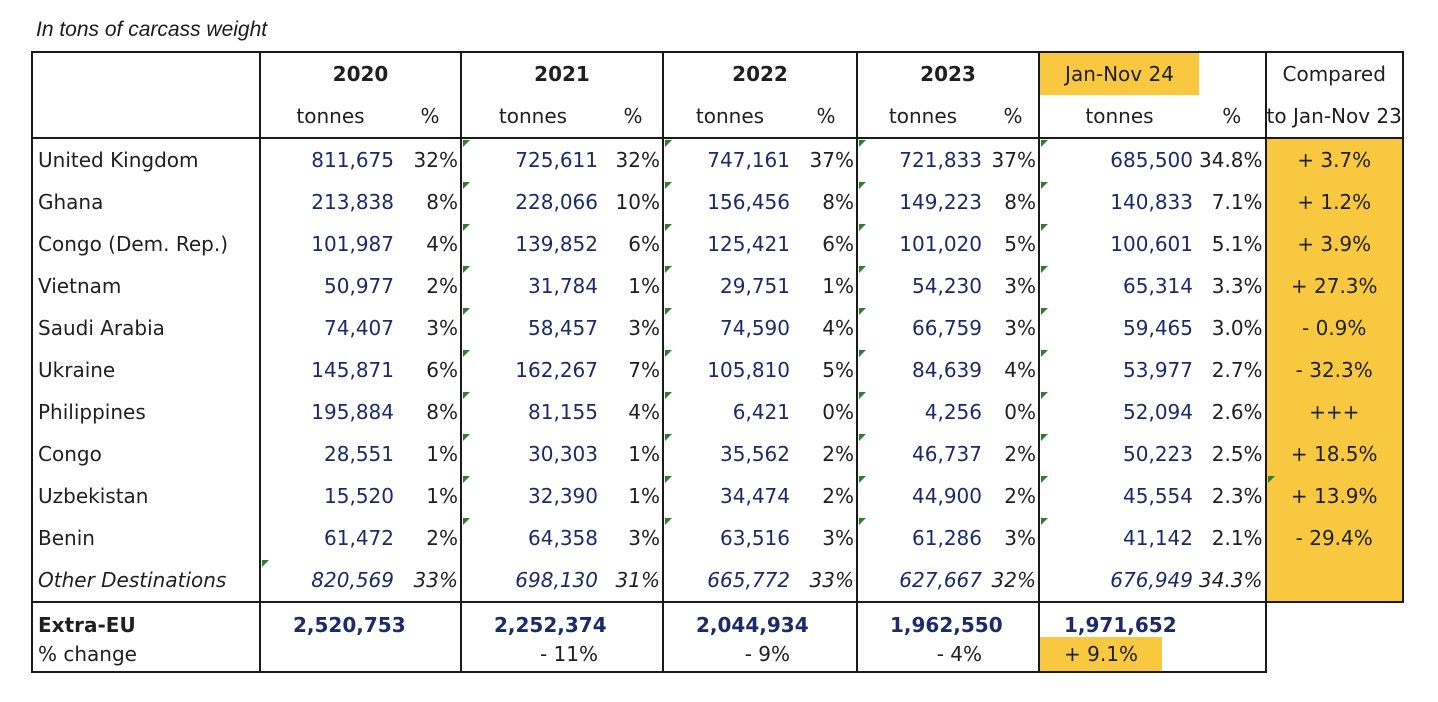  Describe the element at coordinates (1333, 654) in the screenshot. I see `change-blank` at that location.